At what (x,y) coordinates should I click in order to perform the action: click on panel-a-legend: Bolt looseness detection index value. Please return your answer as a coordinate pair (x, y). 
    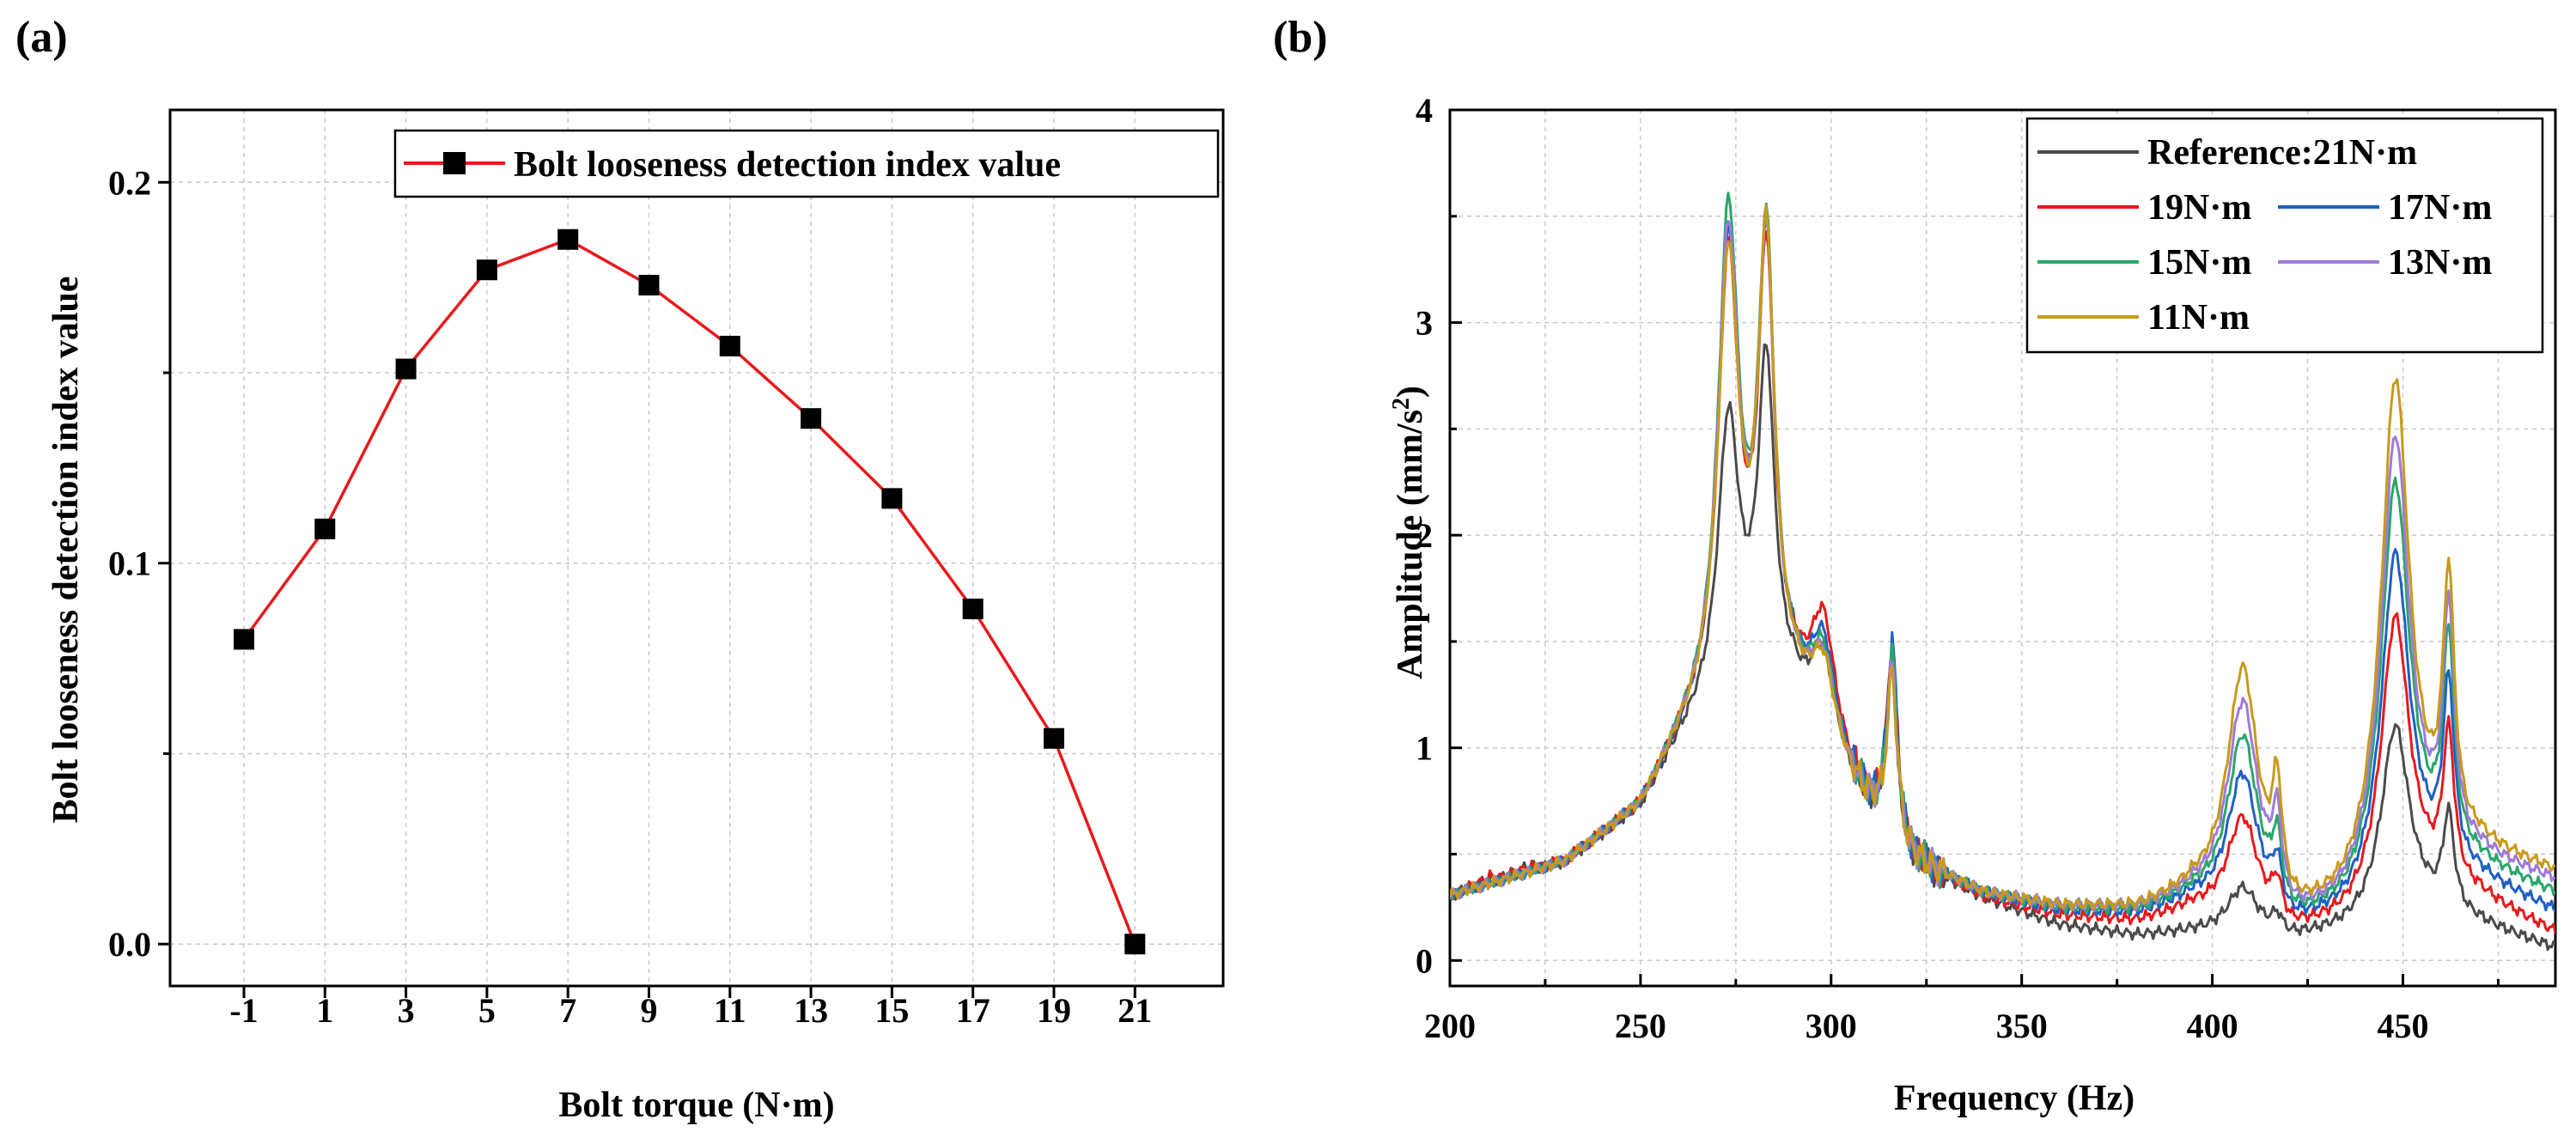
    Looking at the image, I should click on (806, 163).